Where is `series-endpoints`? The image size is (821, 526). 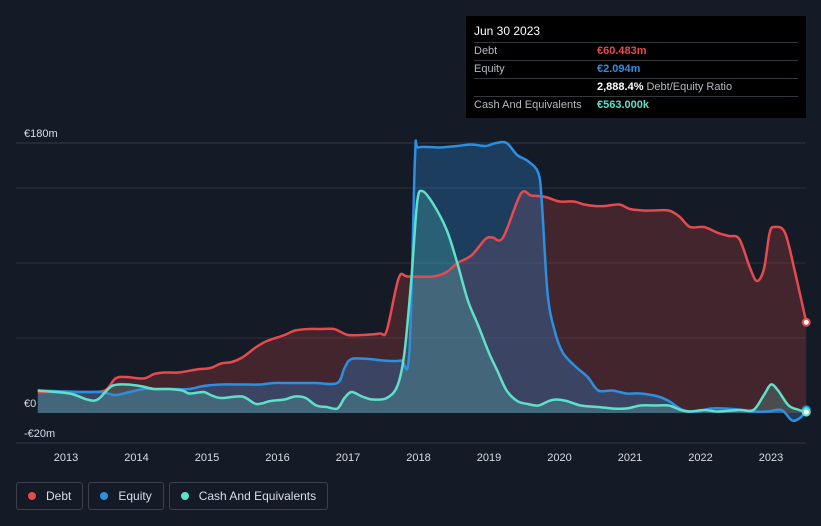 series-endpoints is located at coordinates (806, 367).